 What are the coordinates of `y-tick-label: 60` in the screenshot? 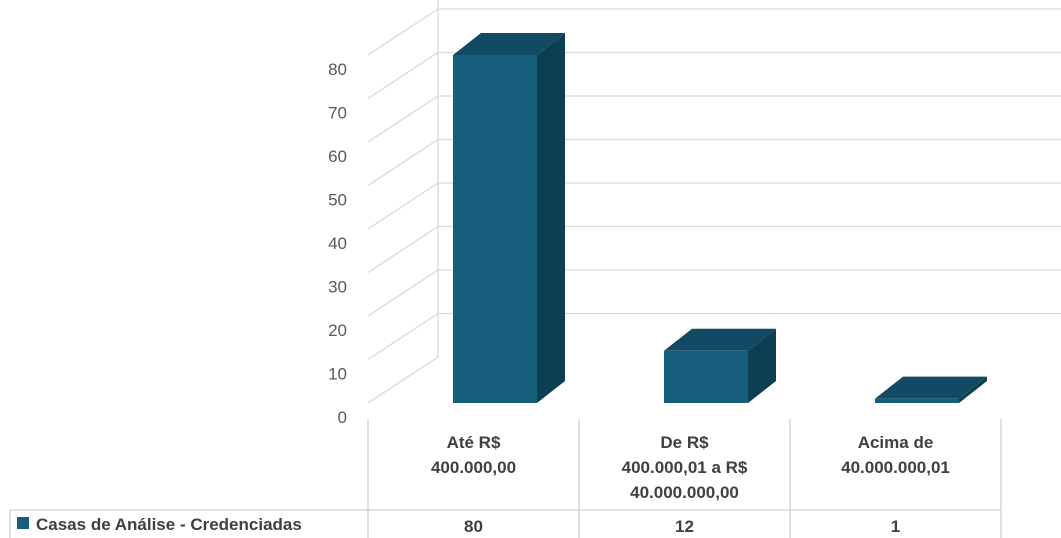 It's located at (337, 156).